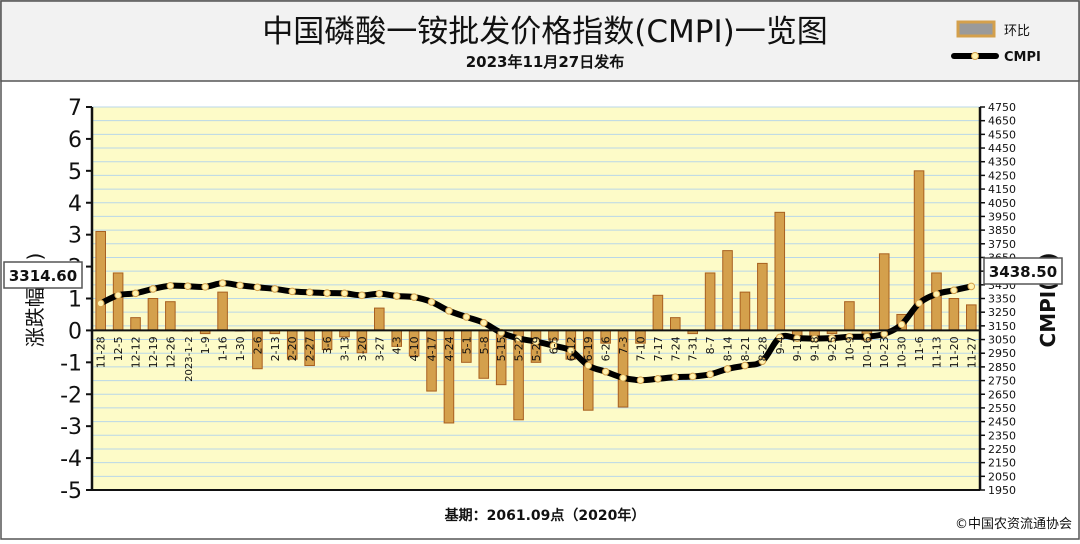  Describe the element at coordinates (545, 62) in the screenshot. I see `chart-subtitle: 2023年11月27日发布` at that location.